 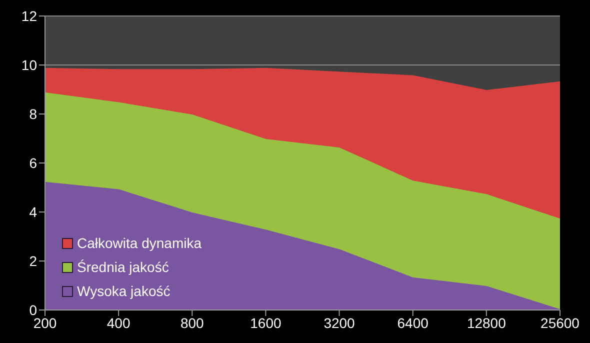 What do you see at coordinates (192, 322) in the screenshot?
I see `x-tick-label: 800` at bounding box center [192, 322].